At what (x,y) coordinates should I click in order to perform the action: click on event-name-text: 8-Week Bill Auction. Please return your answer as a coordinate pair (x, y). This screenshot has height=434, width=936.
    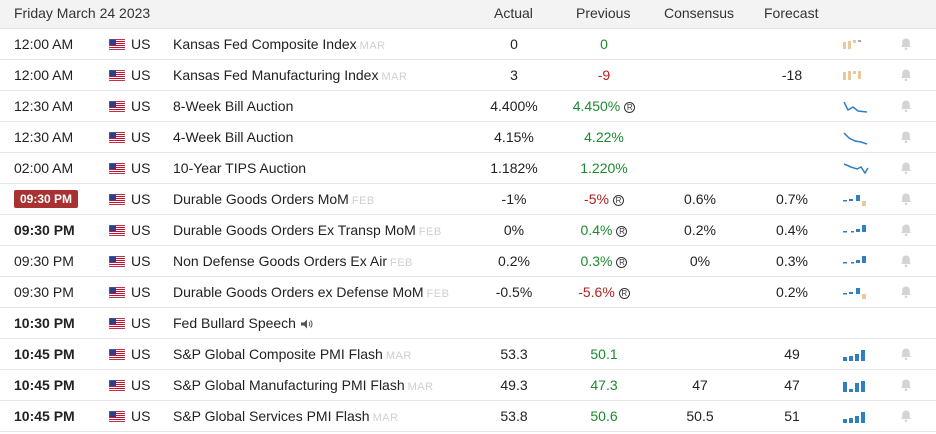
    Looking at the image, I should click on (233, 106).